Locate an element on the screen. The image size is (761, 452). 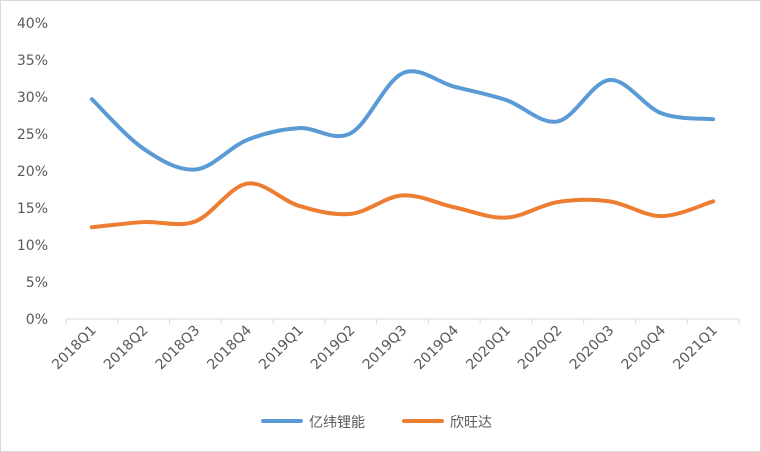
x-tick-label: 2018Q2 is located at coordinates (126, 348).